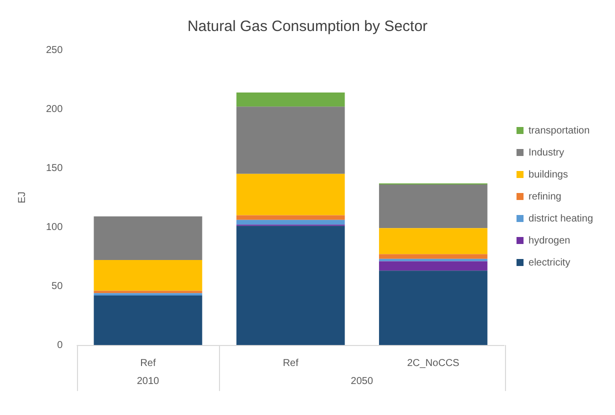 This screenshot has height=415, width=615. Describe the element at coordinates (307, 27) in the screenshot. I see `chart-title: Natural Gas Consumption by Sector` at that location.